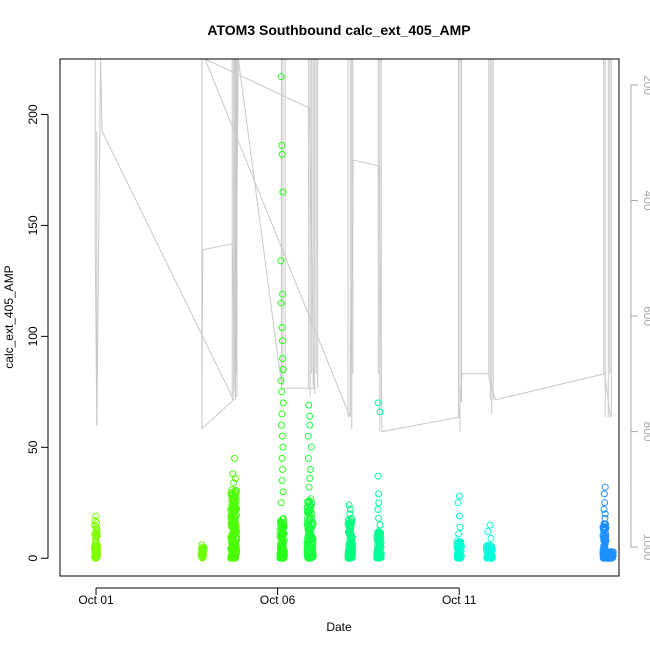  What do you see at coordinates (645, 432) in the screenshot?
I see `right-tick-label: 800` at bounding box center [645, 432].